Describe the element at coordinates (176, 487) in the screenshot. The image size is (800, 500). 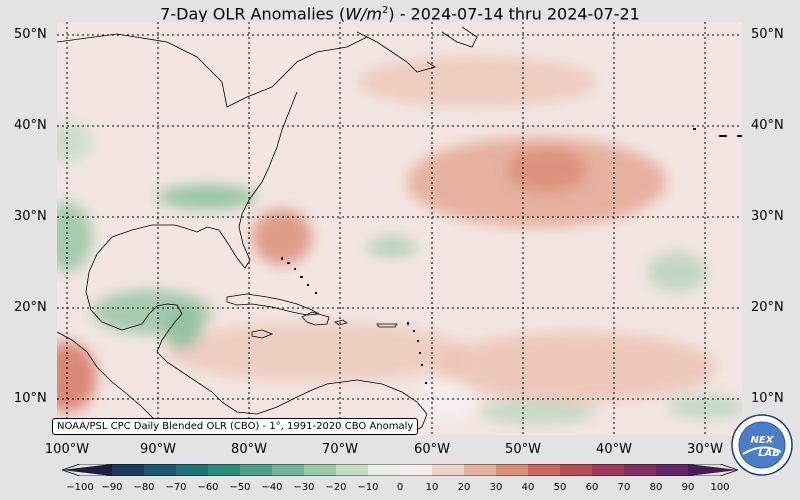
I see `colorbar-tick-label: −70` at that location.